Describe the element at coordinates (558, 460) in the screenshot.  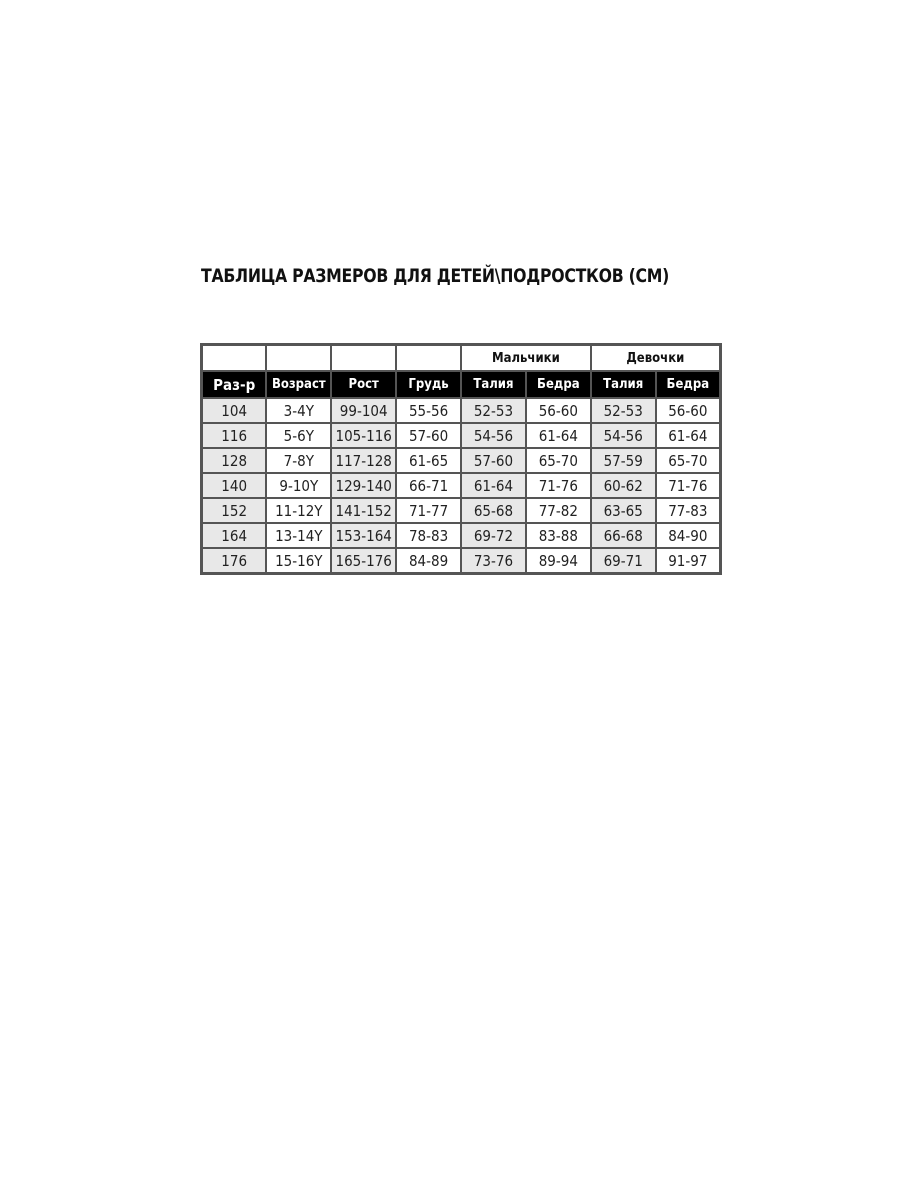
I see `cell-boys-hips: 65-70` at that location.